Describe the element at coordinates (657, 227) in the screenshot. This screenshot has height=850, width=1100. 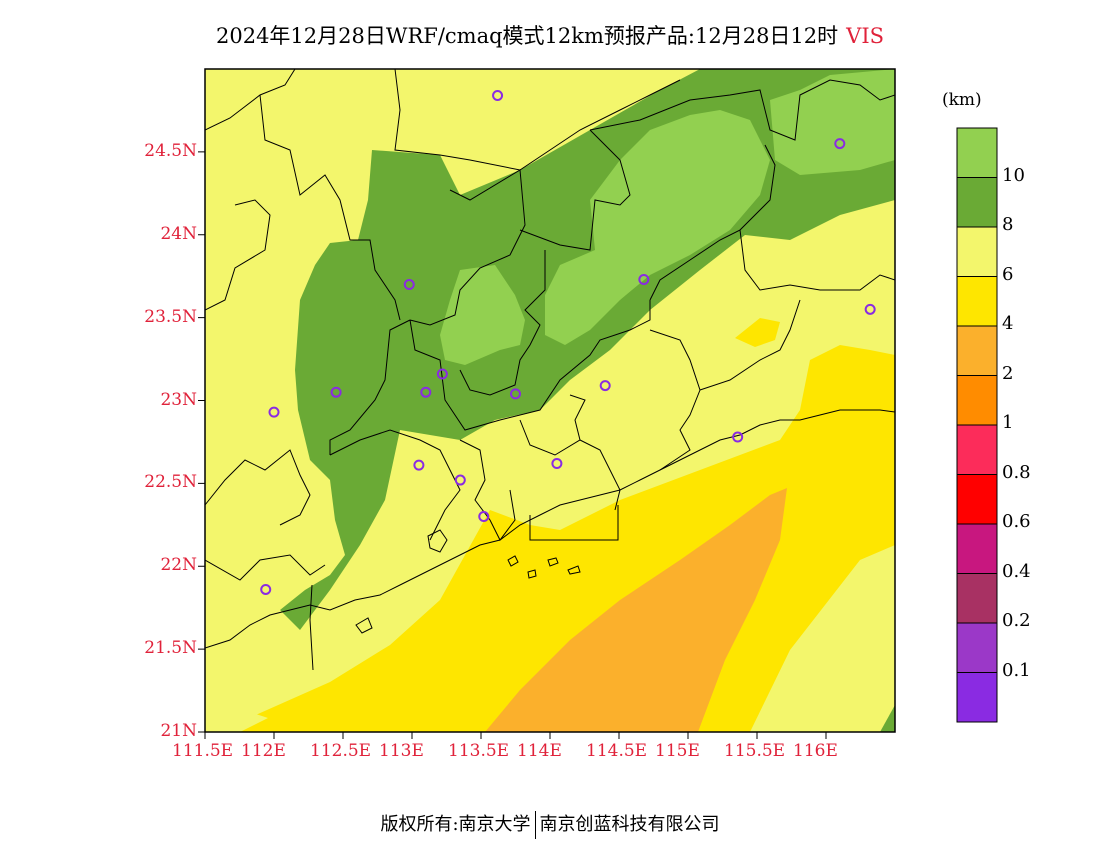
I see `field-gt10km-central` at that location.